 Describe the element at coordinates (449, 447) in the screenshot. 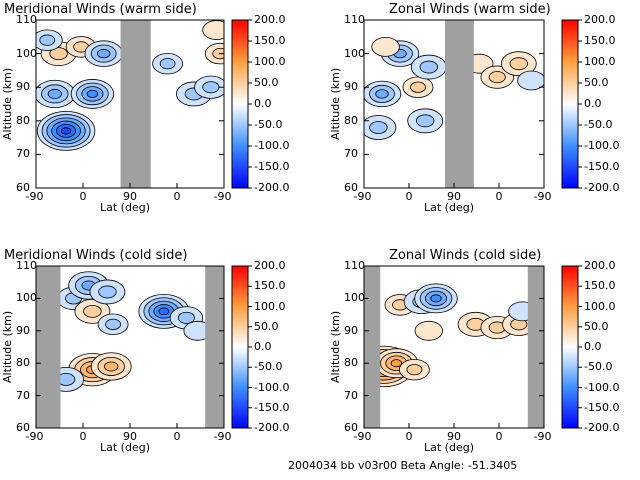

I see `x-axis-label: Lat (deg)` at that location.